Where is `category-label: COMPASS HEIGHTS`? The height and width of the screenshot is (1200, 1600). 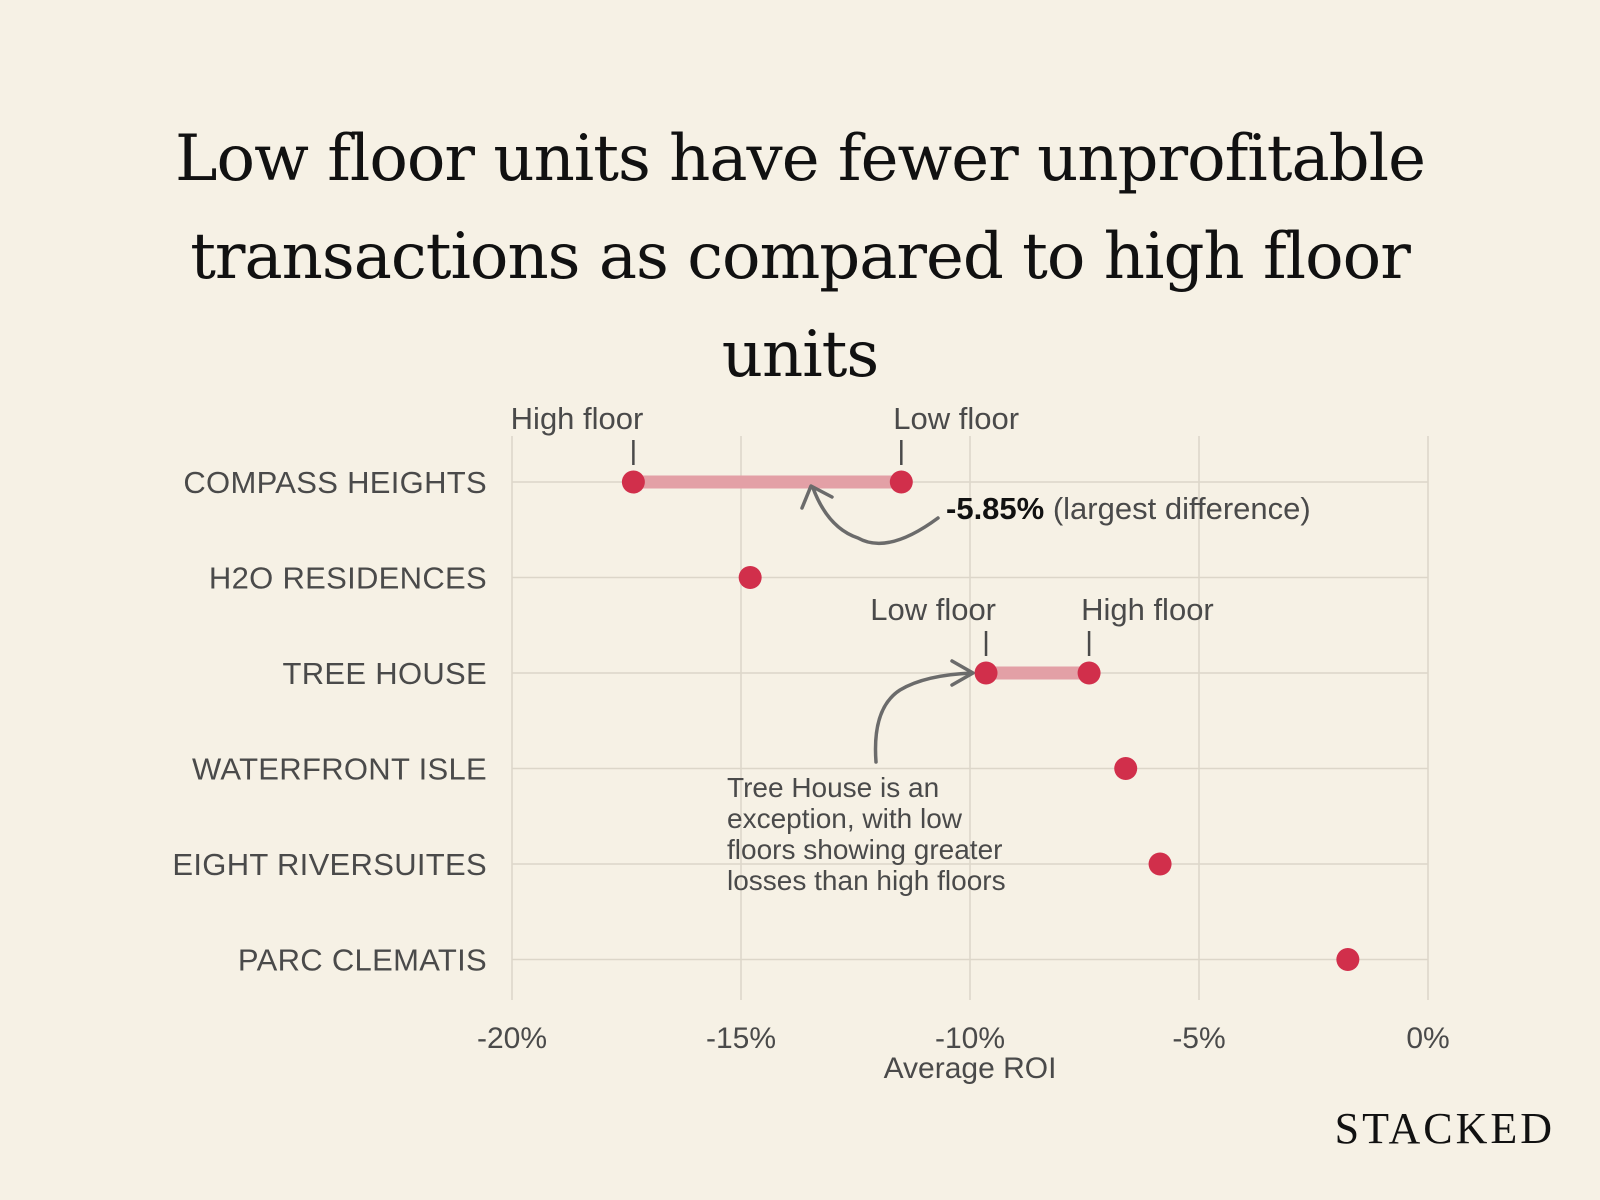
category-label: COMPASS HEIGHTS is located at coordinates (335, 482).